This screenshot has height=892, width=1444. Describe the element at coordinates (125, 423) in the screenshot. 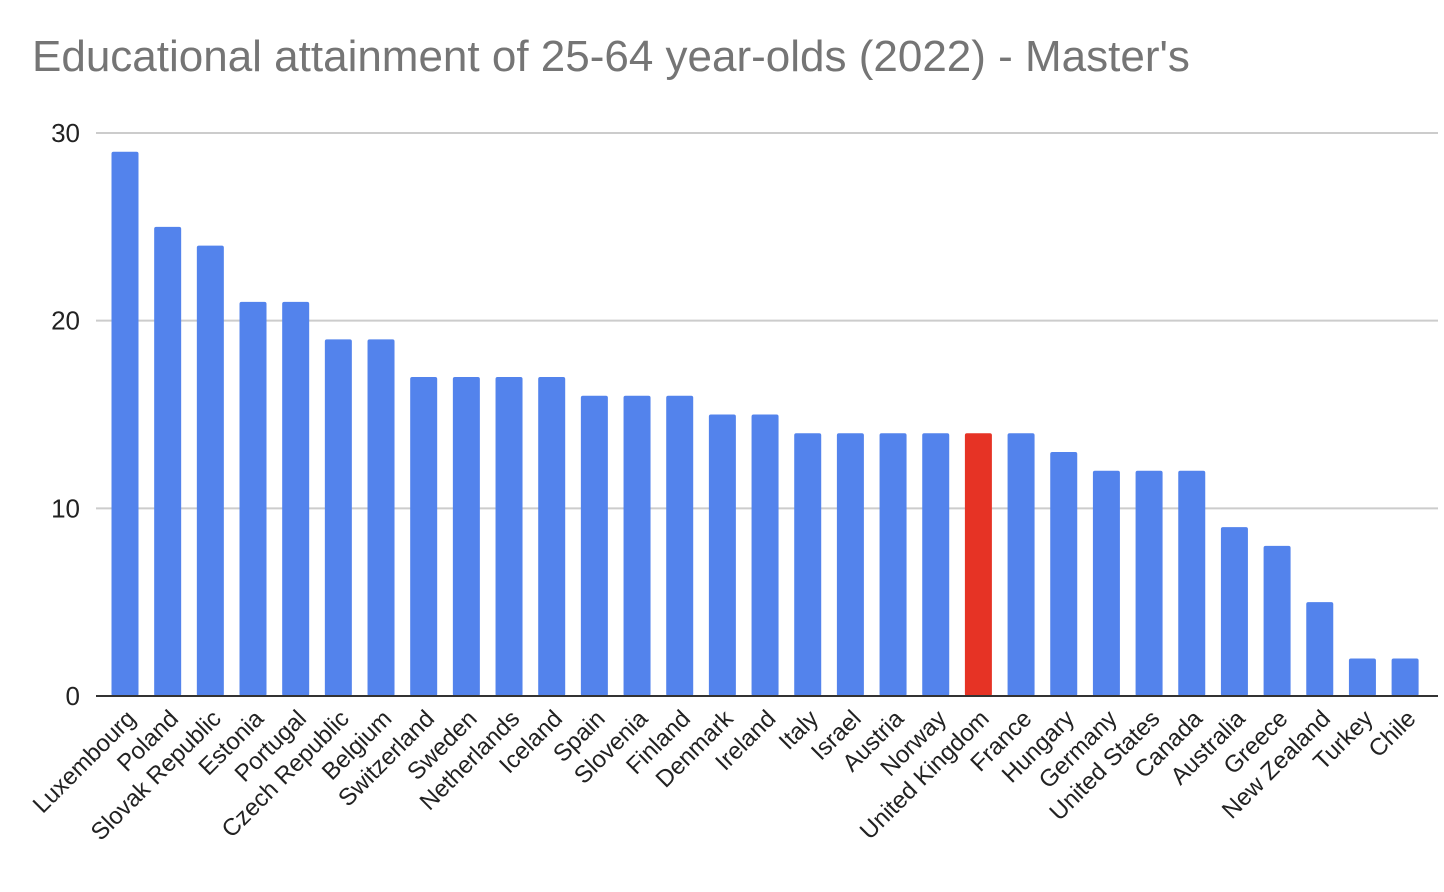

I see `bar-luxembourg` at that location.